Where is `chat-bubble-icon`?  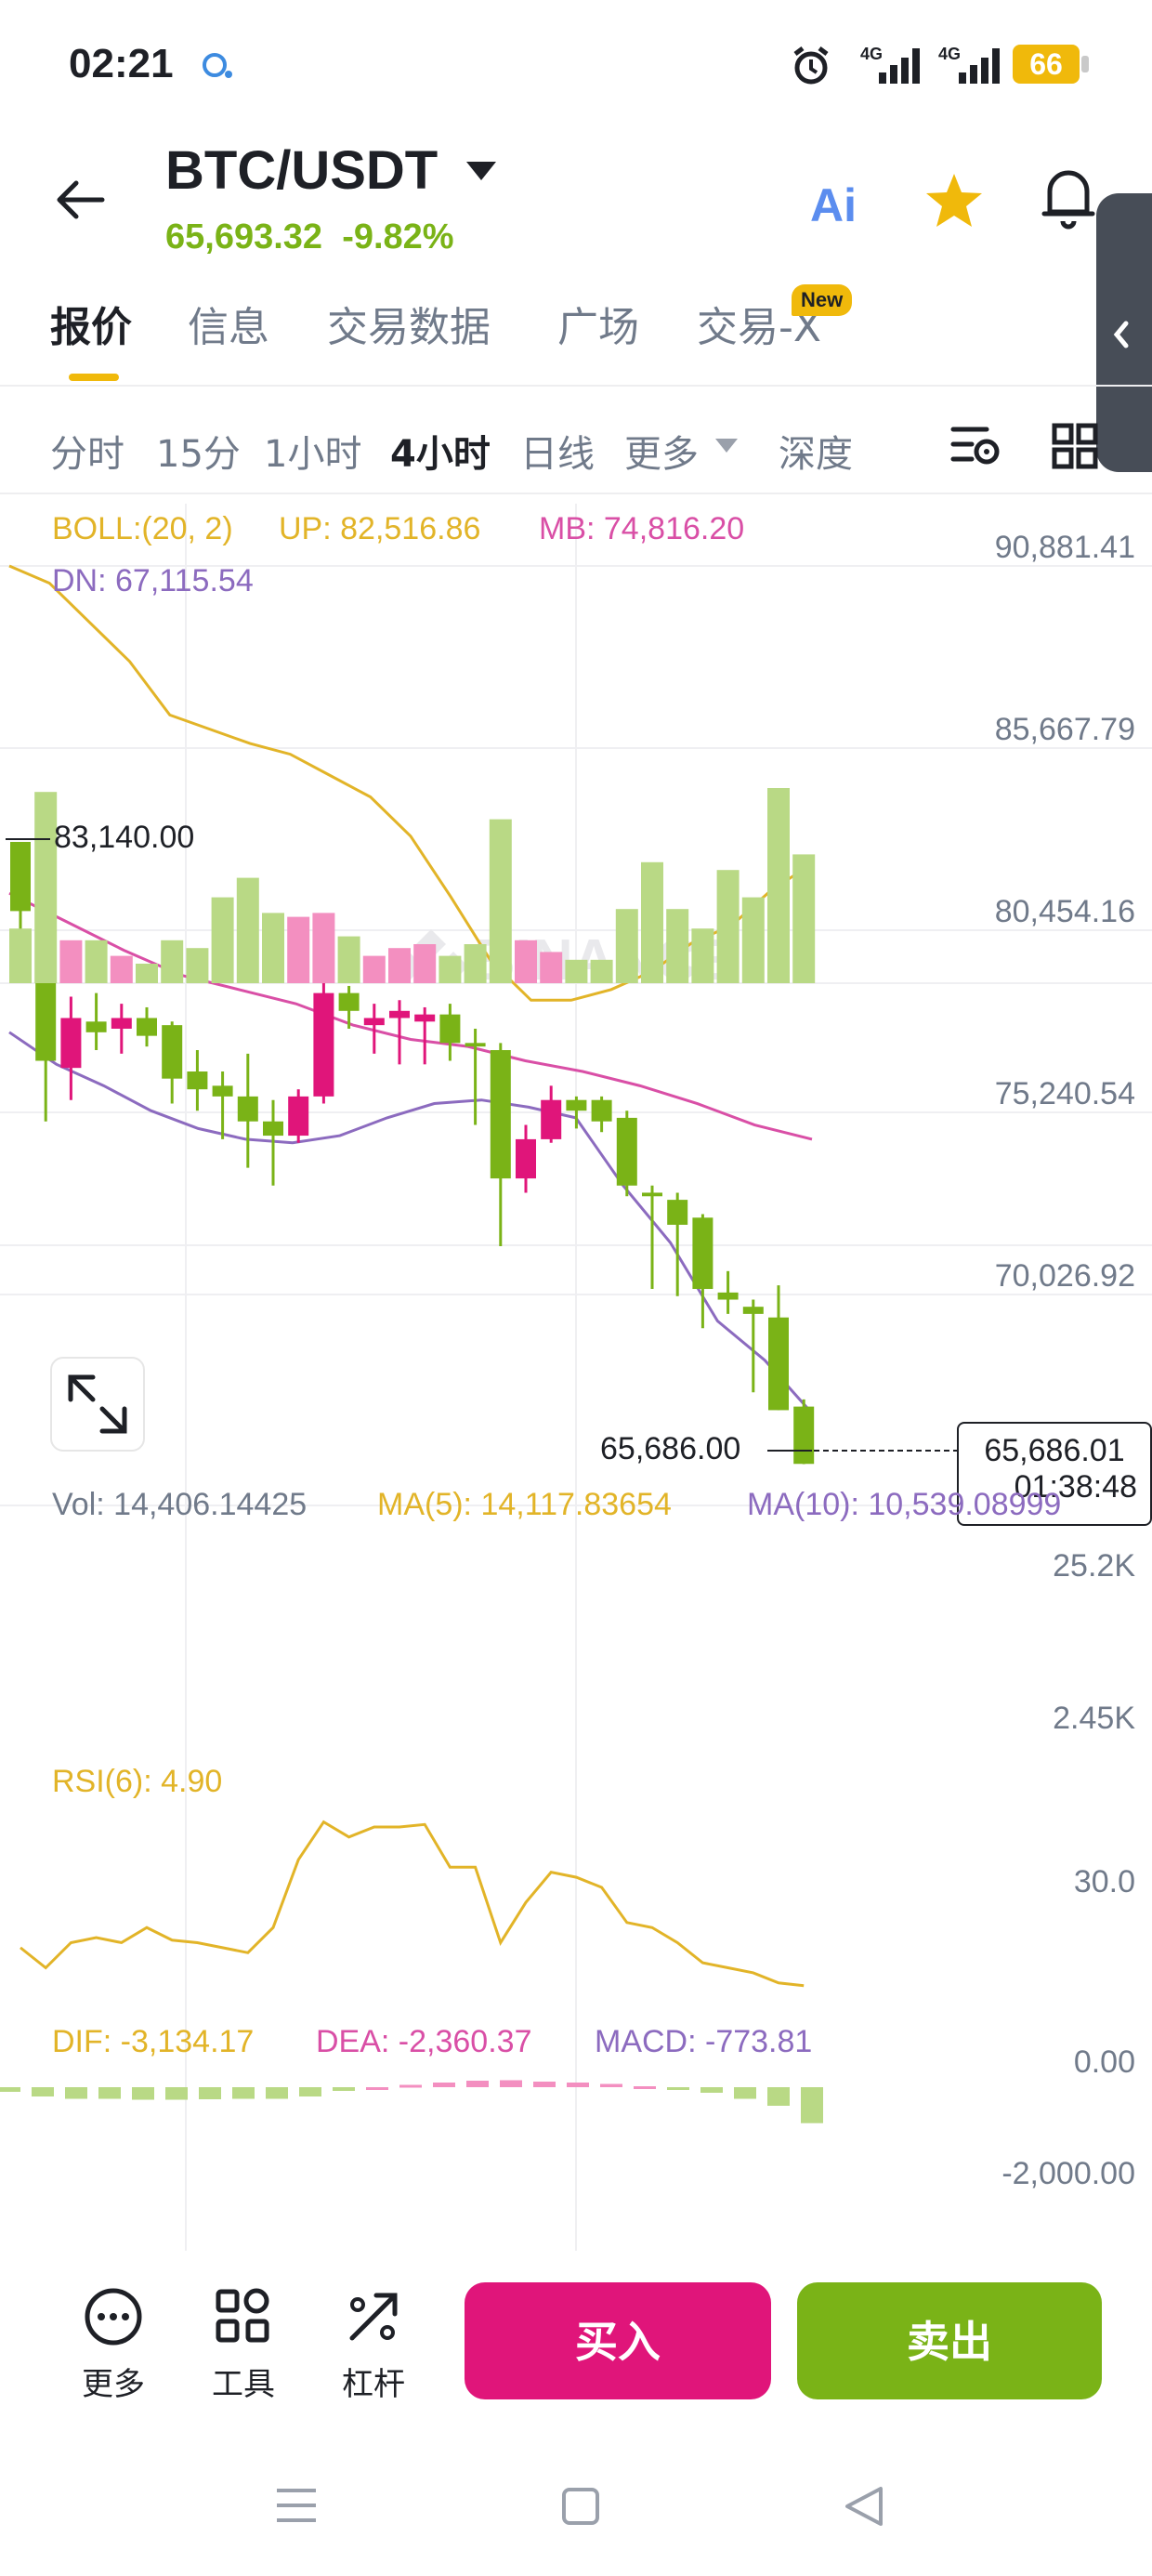
chat-bubble-icon is located at coordinates (216, 67).